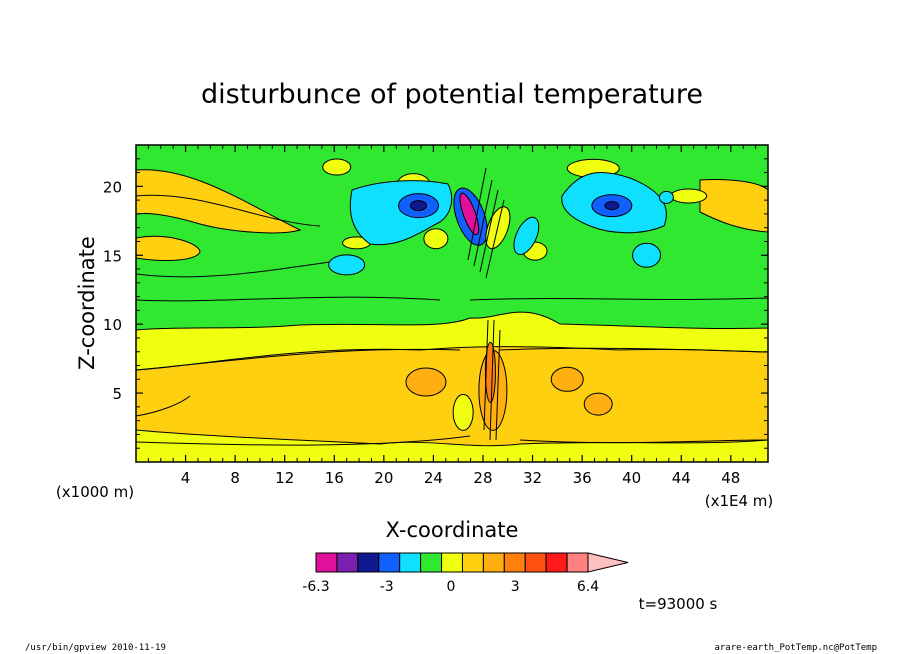  Describe the element at coordinates (730, 478) in the screenshot. I see `x-tick-label: 48` at that location.